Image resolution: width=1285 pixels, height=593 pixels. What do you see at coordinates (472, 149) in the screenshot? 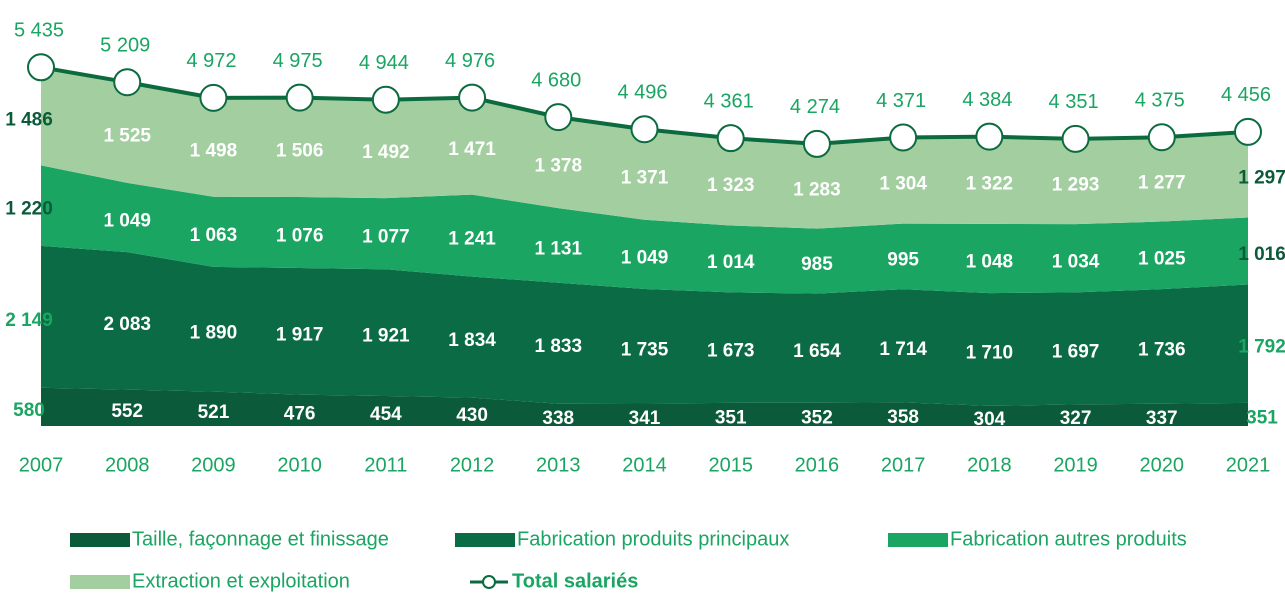
I see `value-label: 1 471` at bounding box center [472, 149].